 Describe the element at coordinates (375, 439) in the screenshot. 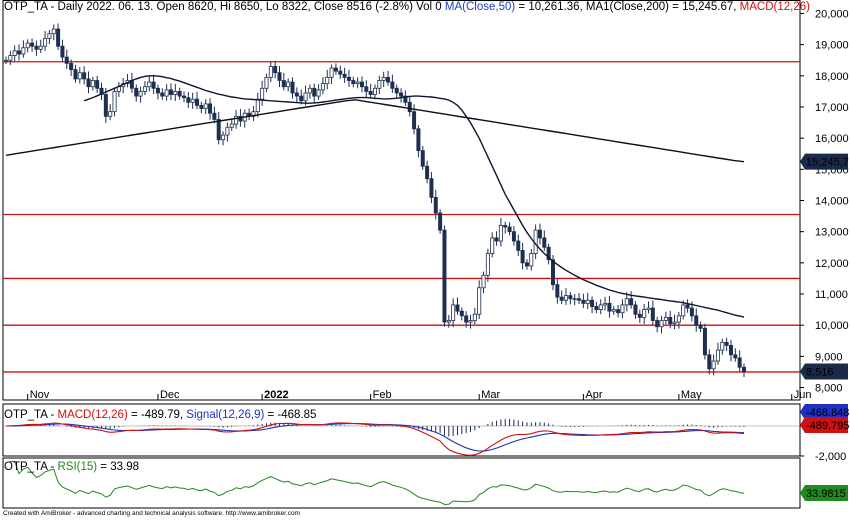

I see `macd-line` at that location.